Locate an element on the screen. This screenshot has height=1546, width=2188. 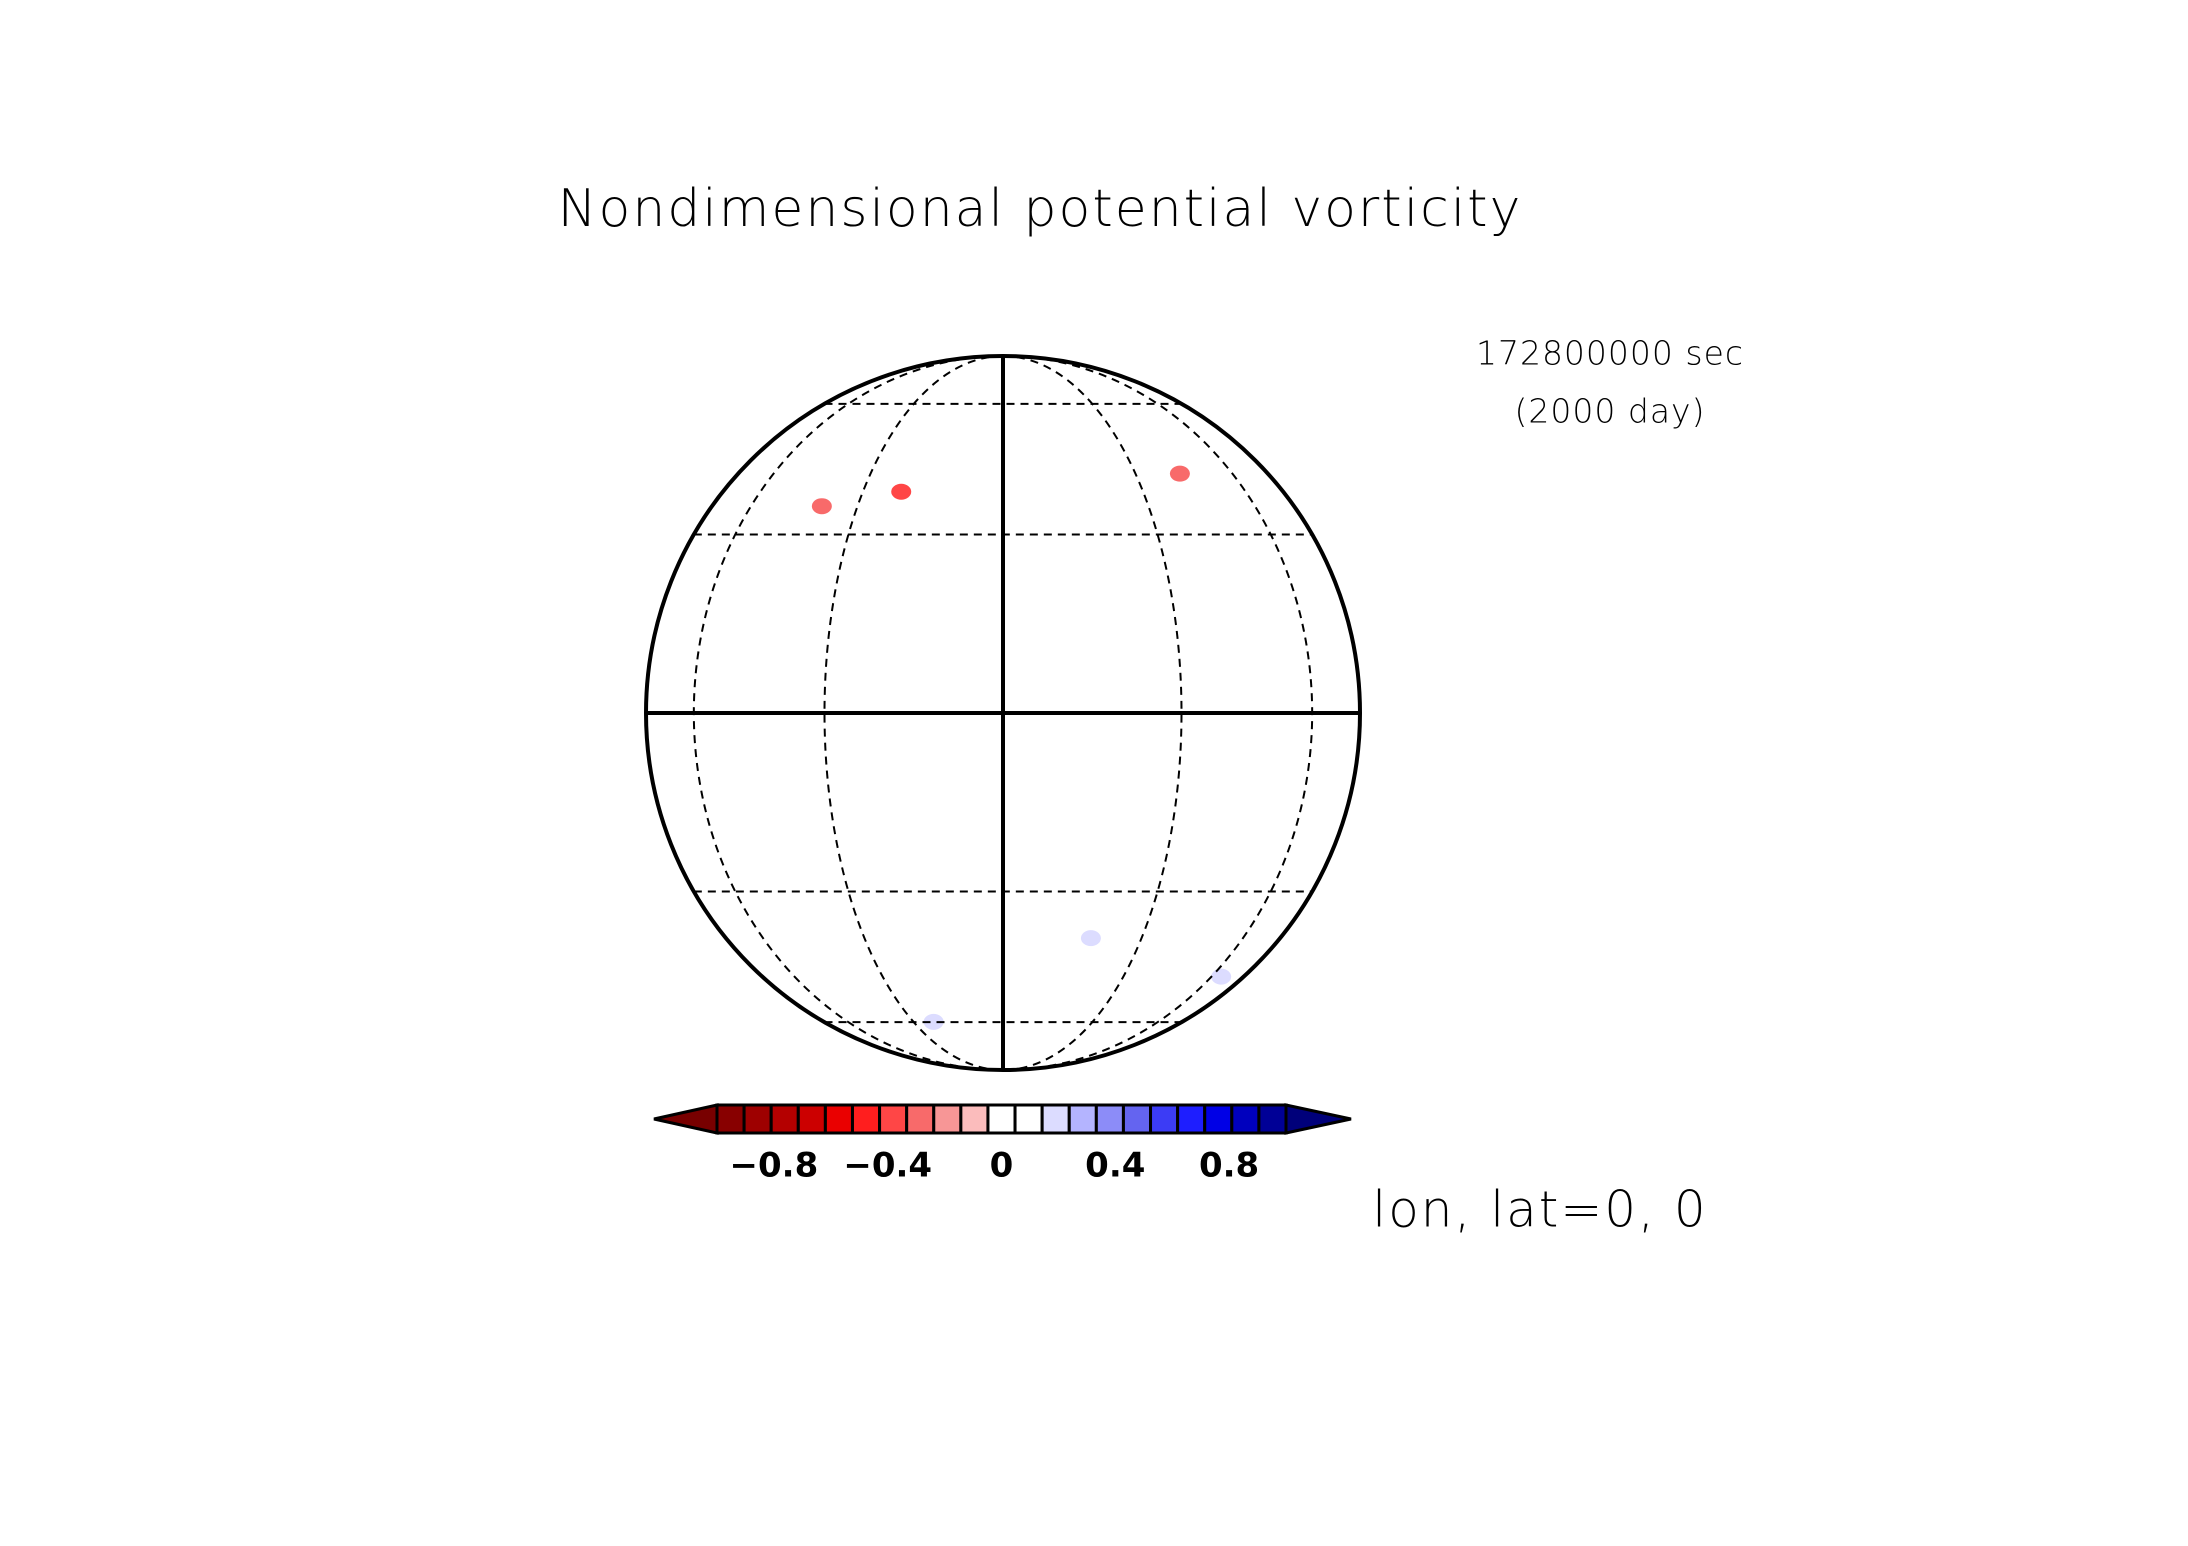
colorbar-tick-label: 0 is located at coordinates (1002, 1166).